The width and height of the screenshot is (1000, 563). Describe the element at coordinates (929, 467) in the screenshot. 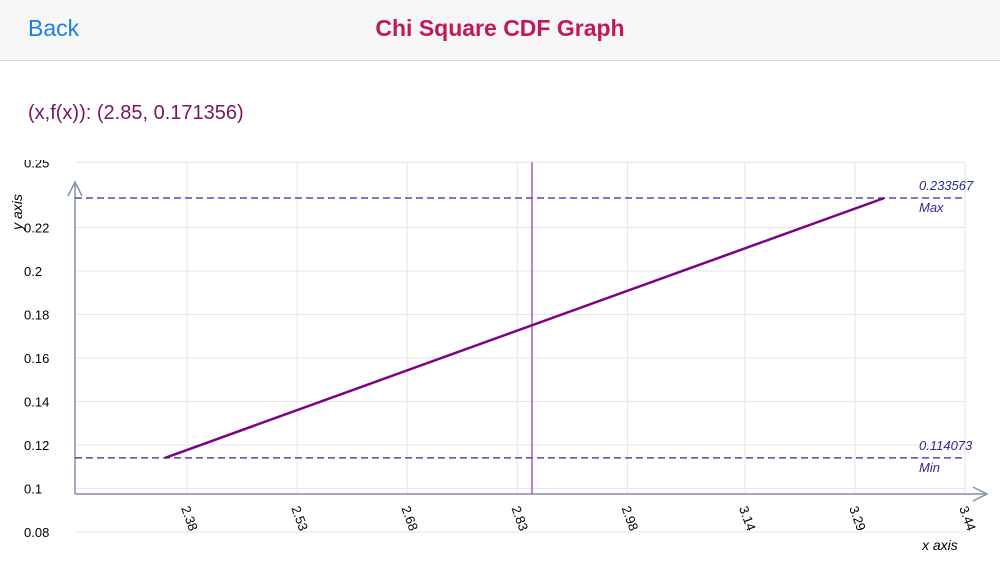

I see `reference-label-min: Min` at that location.